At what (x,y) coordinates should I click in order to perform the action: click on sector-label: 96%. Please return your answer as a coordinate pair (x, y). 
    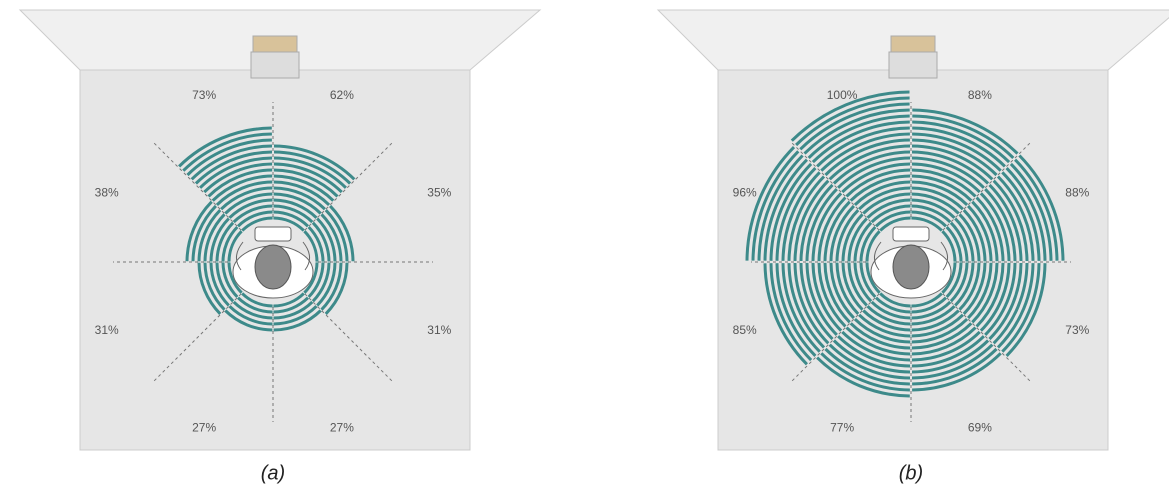
    Looking at the image, I should click on (745, 192).